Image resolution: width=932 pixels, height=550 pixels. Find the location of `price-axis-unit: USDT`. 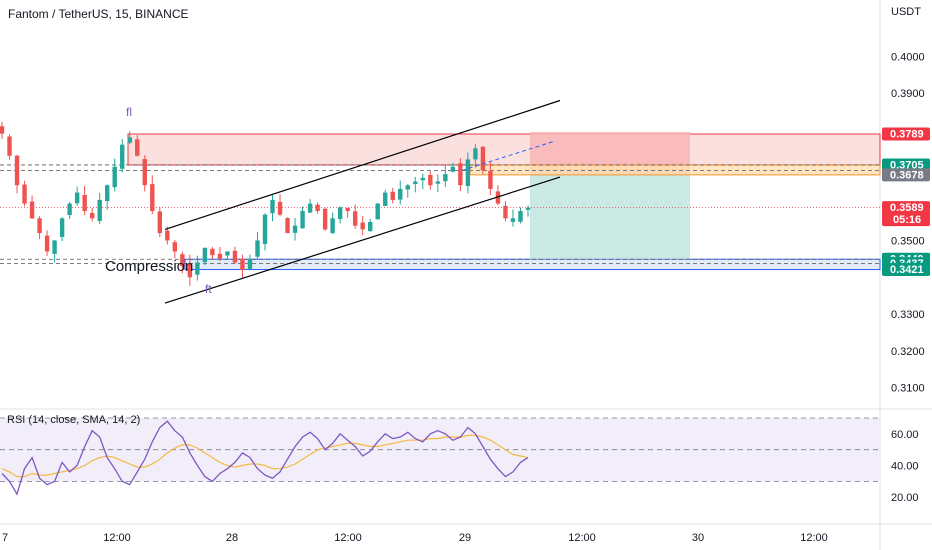

price-axis-unit: USDT is located at coordinates (906, 12).